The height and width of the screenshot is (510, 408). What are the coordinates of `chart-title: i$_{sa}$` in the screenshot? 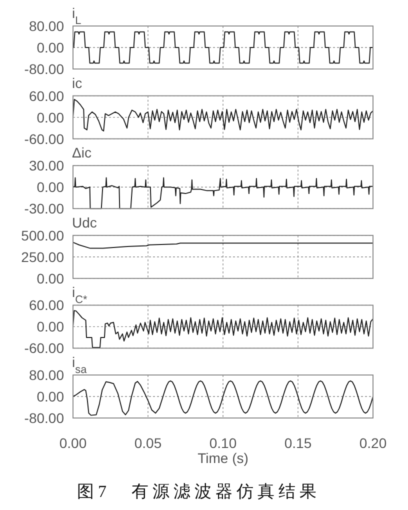 It's located at (80, 365).